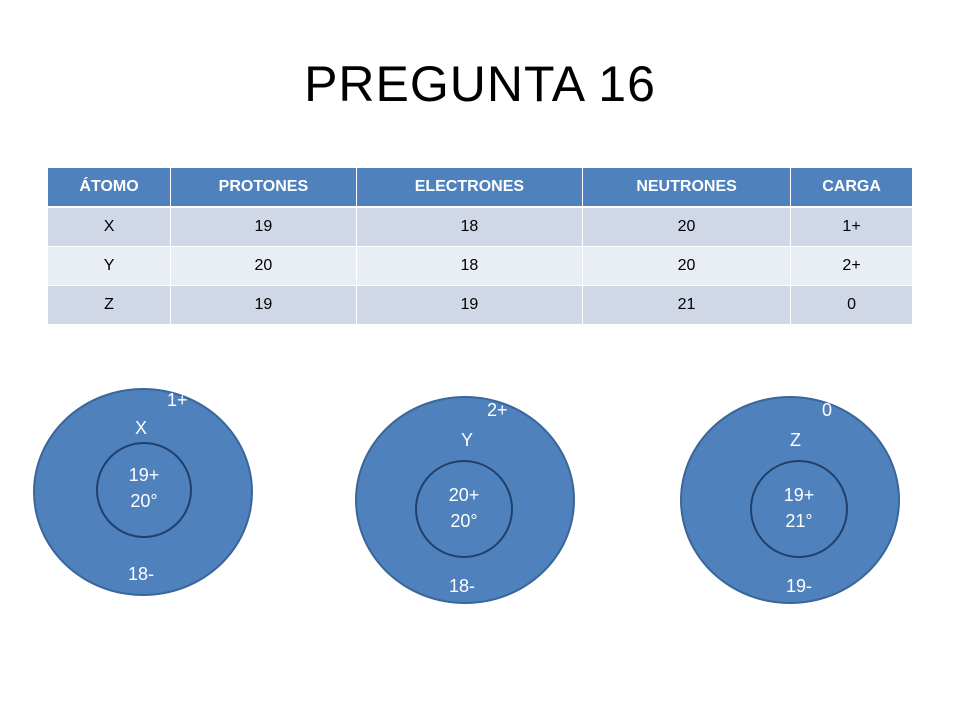 Image resolution: width=960 pixels, height=720 pixels. I want to click on table-cell: Y, so click(110, 266).